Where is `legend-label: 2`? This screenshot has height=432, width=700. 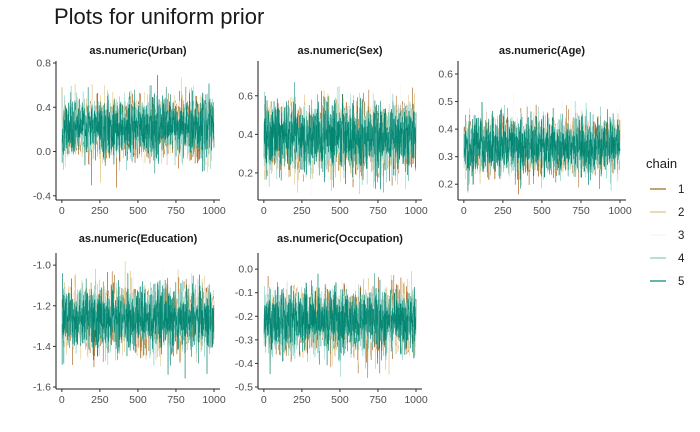 legend-label: 2 is located at coordinates (681, 213).